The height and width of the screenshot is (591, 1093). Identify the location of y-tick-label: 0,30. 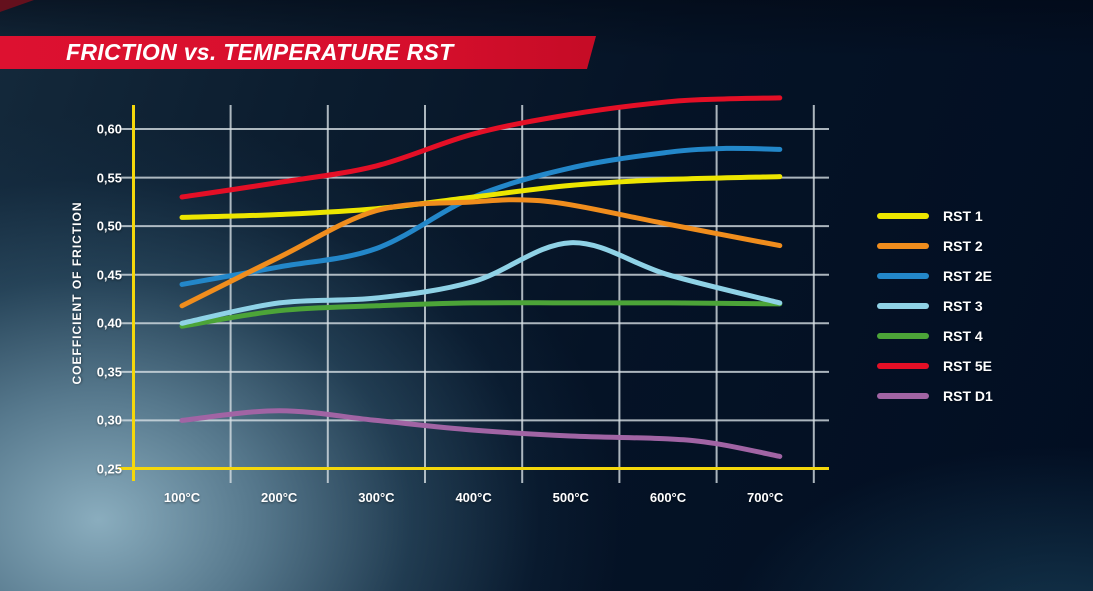
(109, 420).